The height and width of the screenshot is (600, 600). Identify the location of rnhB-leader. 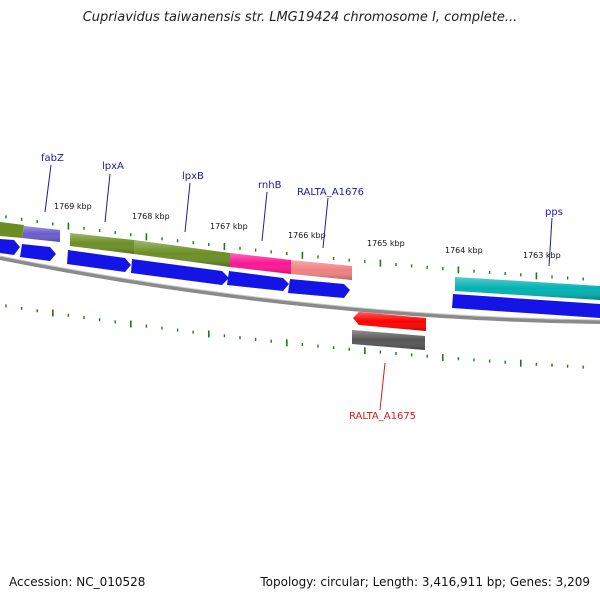
(264, 216).